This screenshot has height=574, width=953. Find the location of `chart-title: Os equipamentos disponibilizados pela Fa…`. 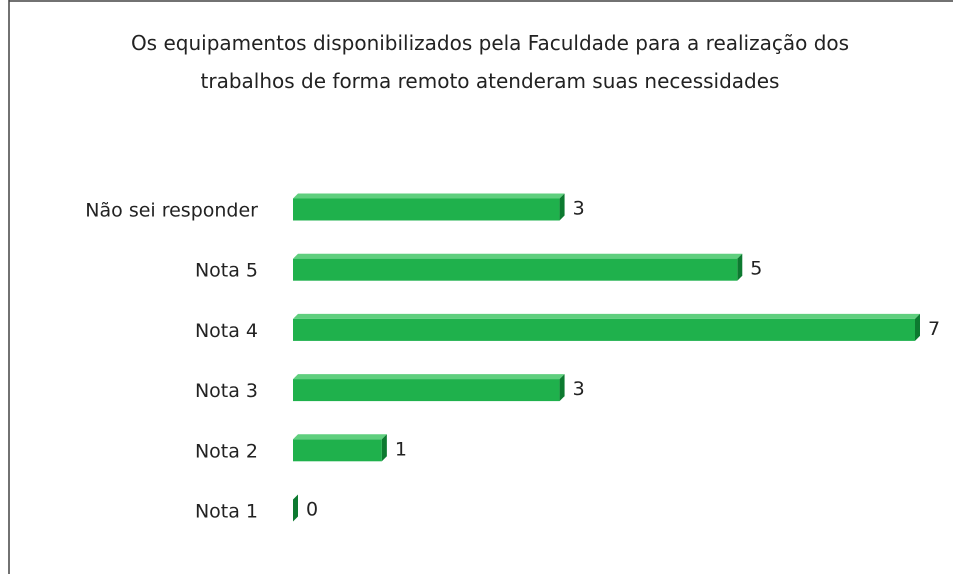

chart-title: Os equipamentos disponibilizados pela Fa… is located at coordinates (490, 62).